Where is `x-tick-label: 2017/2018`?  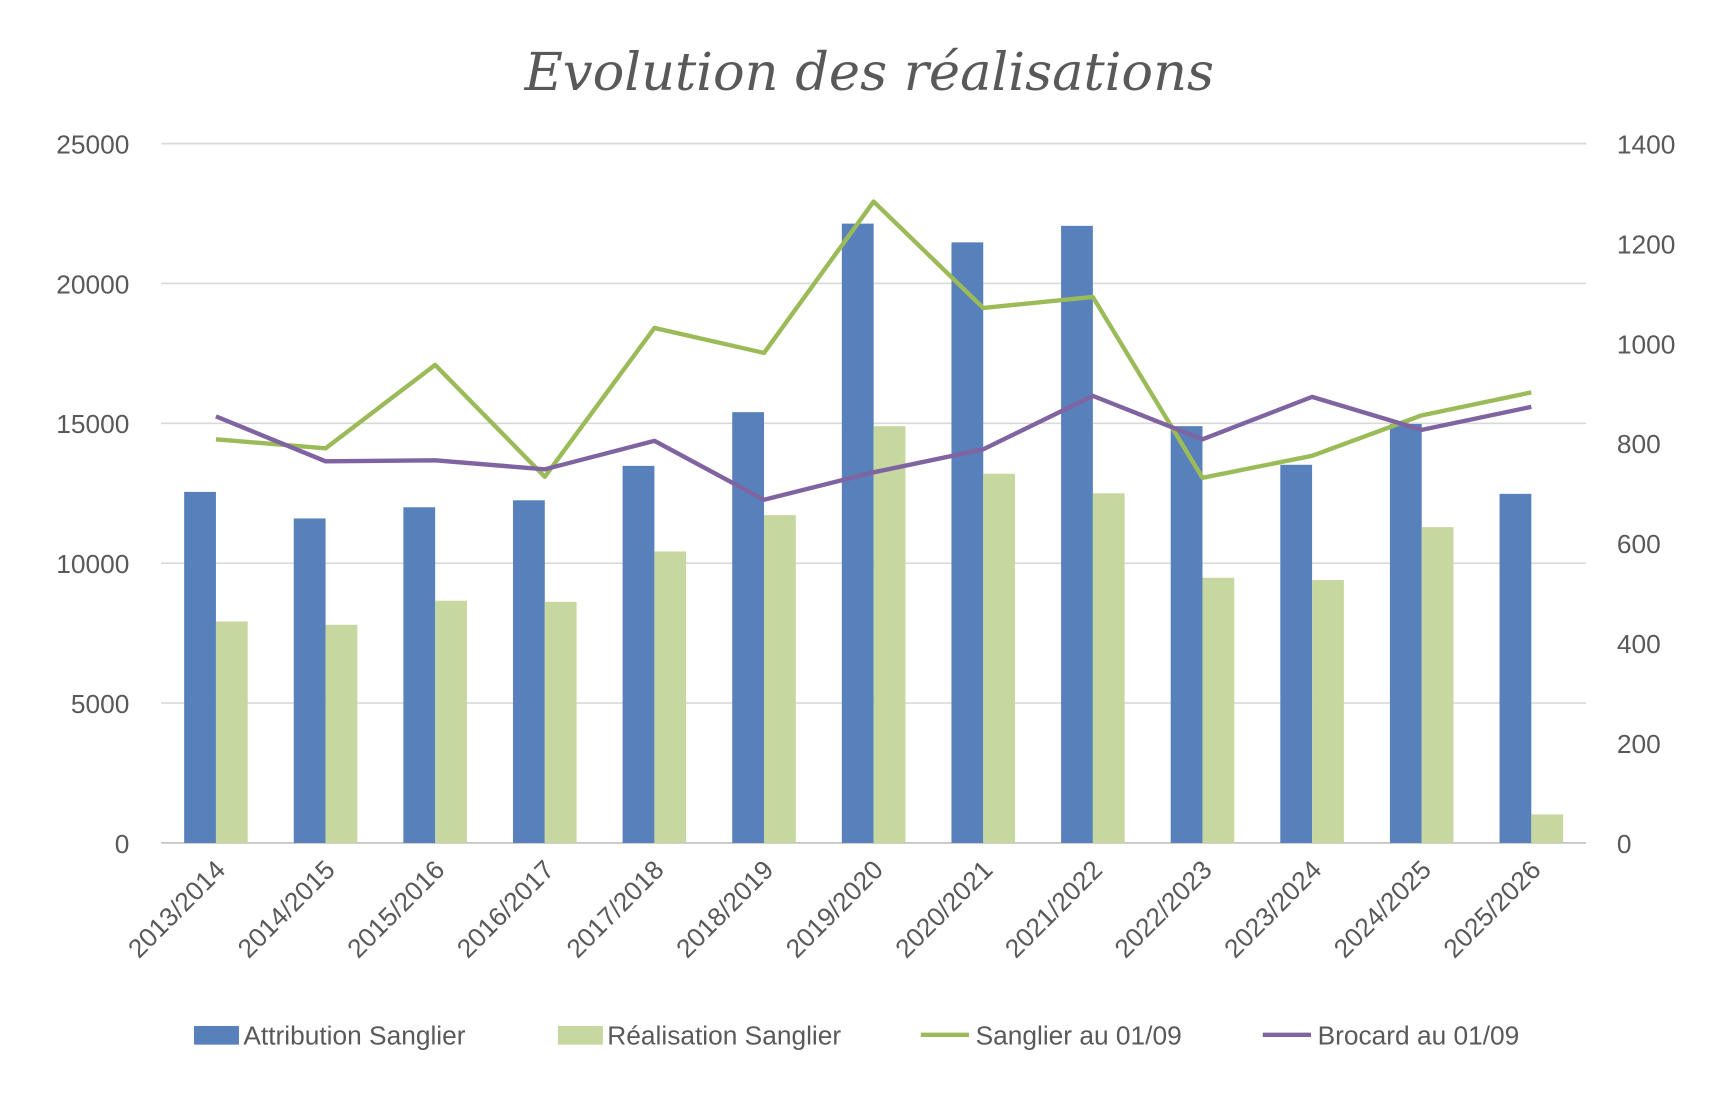 x-tick-label: 2017/2018 is located at coordinates (614, 908).